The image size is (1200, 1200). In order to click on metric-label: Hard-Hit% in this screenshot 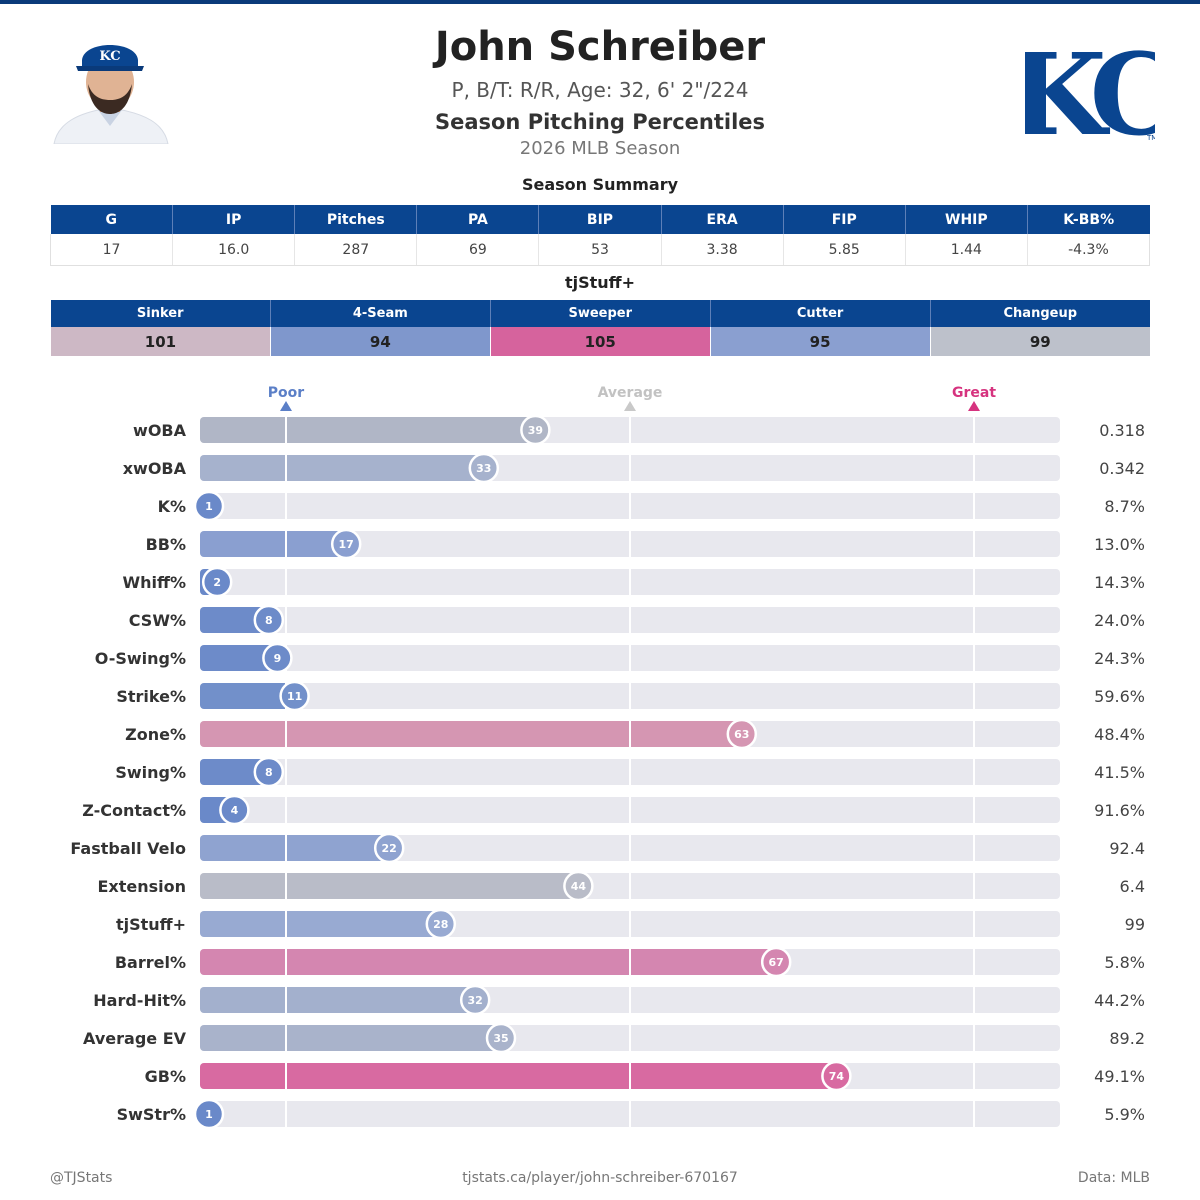, I will do `click(139, 1000)`.